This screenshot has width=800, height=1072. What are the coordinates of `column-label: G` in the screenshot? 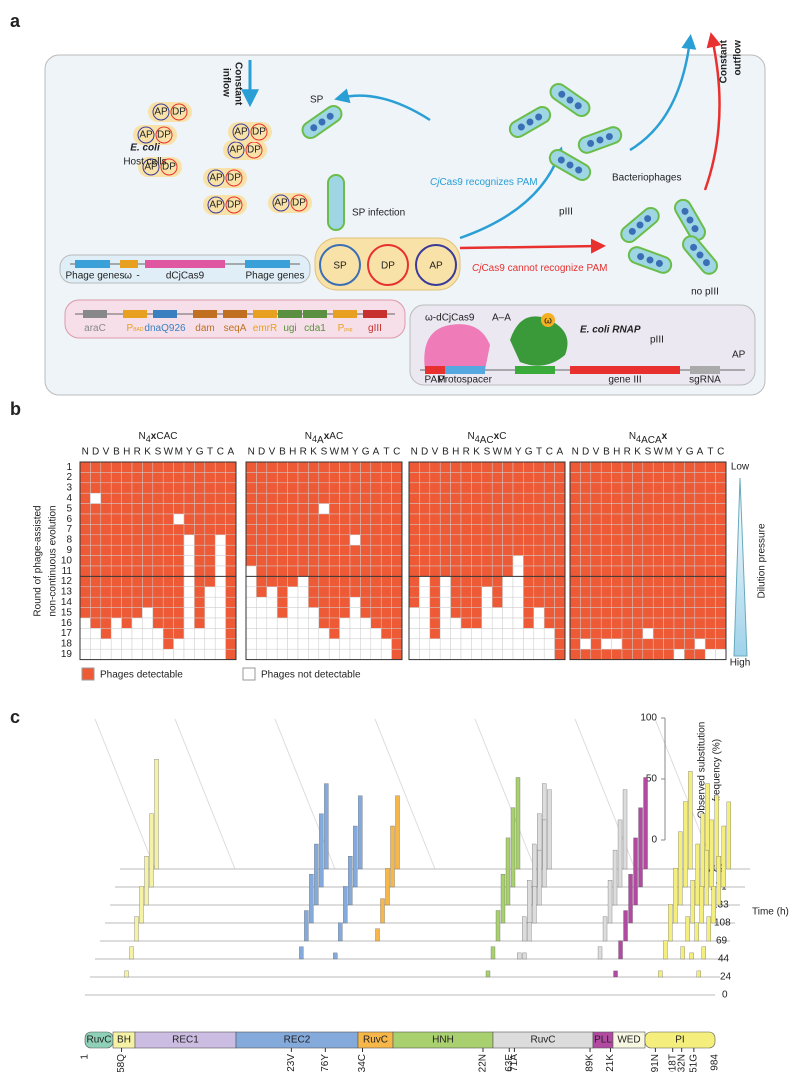 It's located at (529, 452).